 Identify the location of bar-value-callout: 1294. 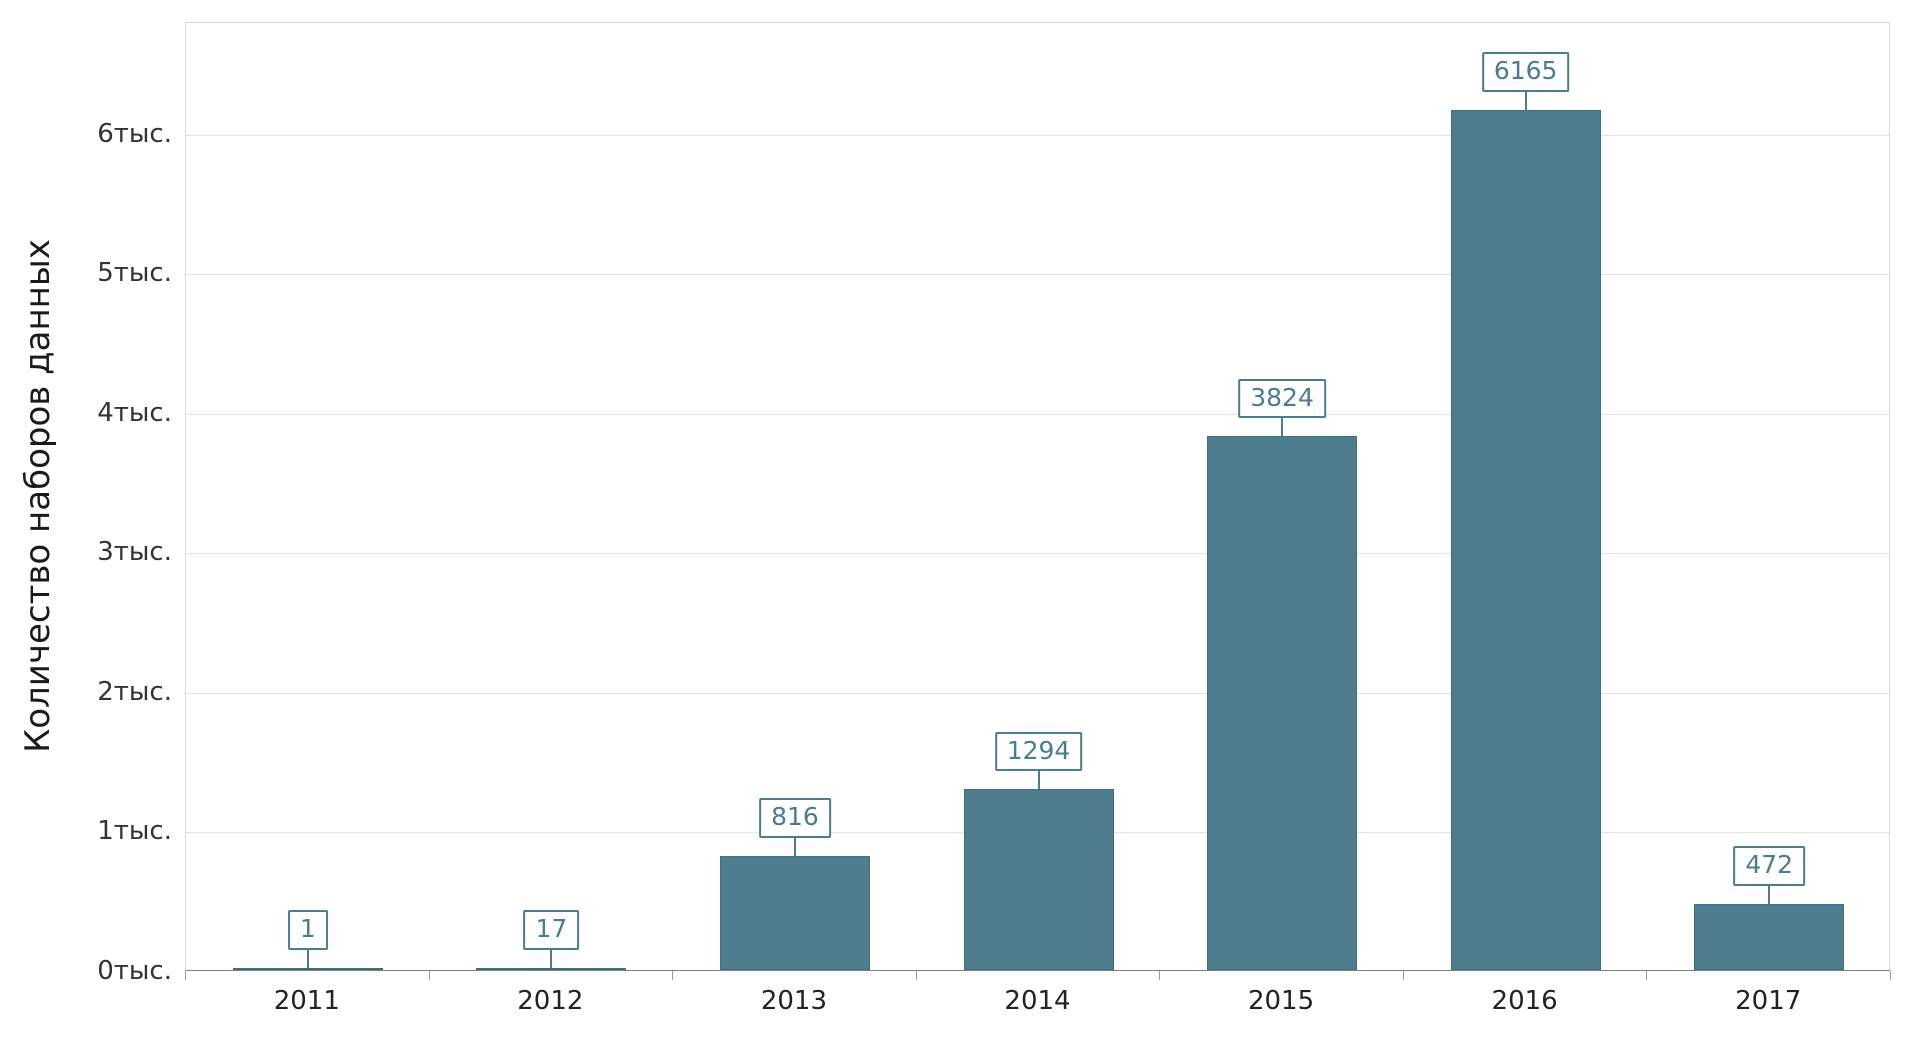
(1038, 751).